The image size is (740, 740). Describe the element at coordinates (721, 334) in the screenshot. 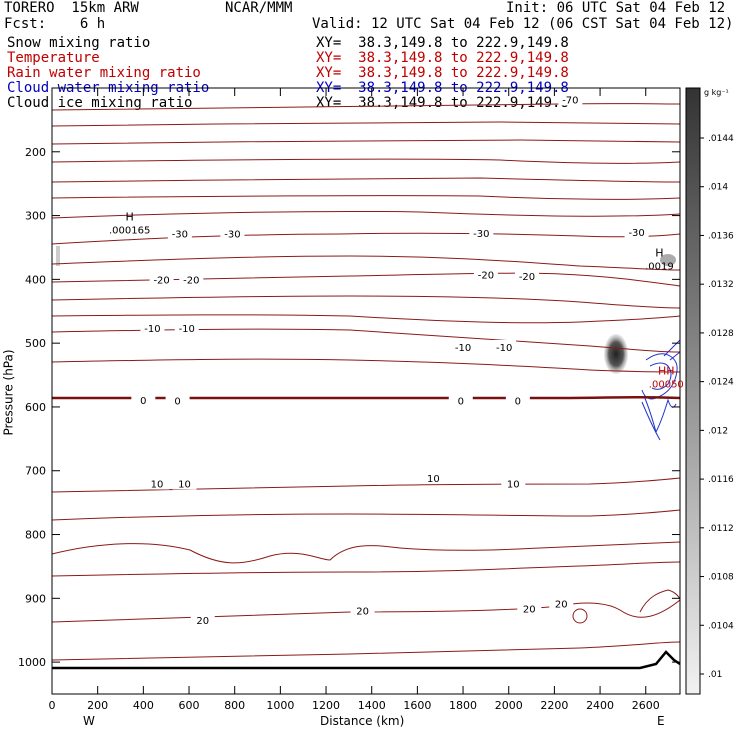

I see `colorbar-tick-label: .0128` at that location.